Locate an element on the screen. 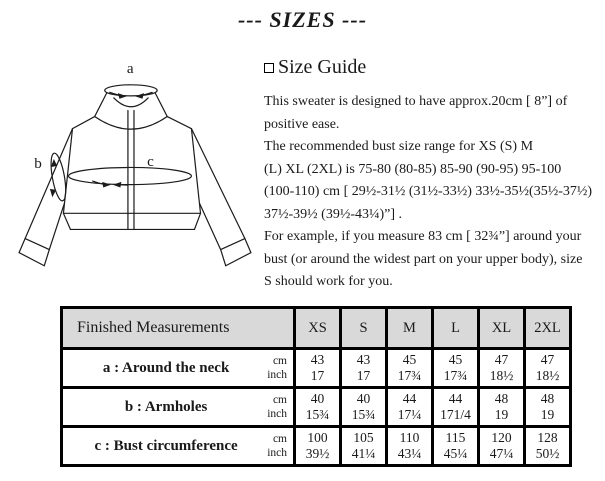 The width and height of the screenshot is (605, 481). value-cell: 115 45¼ is located at coordinates (455, 446).